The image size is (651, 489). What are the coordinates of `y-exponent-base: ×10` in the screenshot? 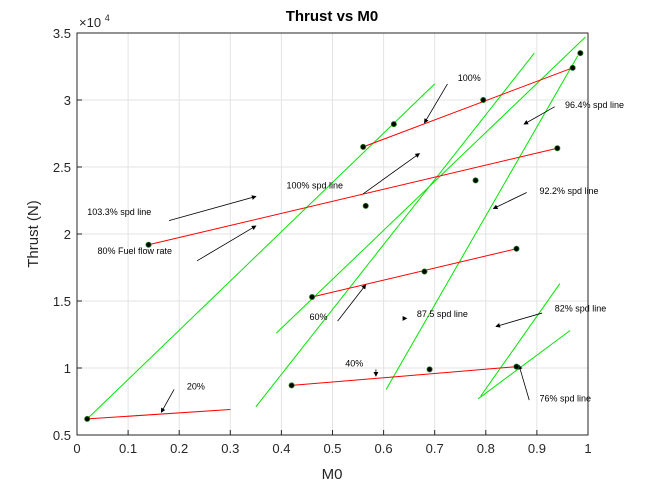 It's located at (90, 22).